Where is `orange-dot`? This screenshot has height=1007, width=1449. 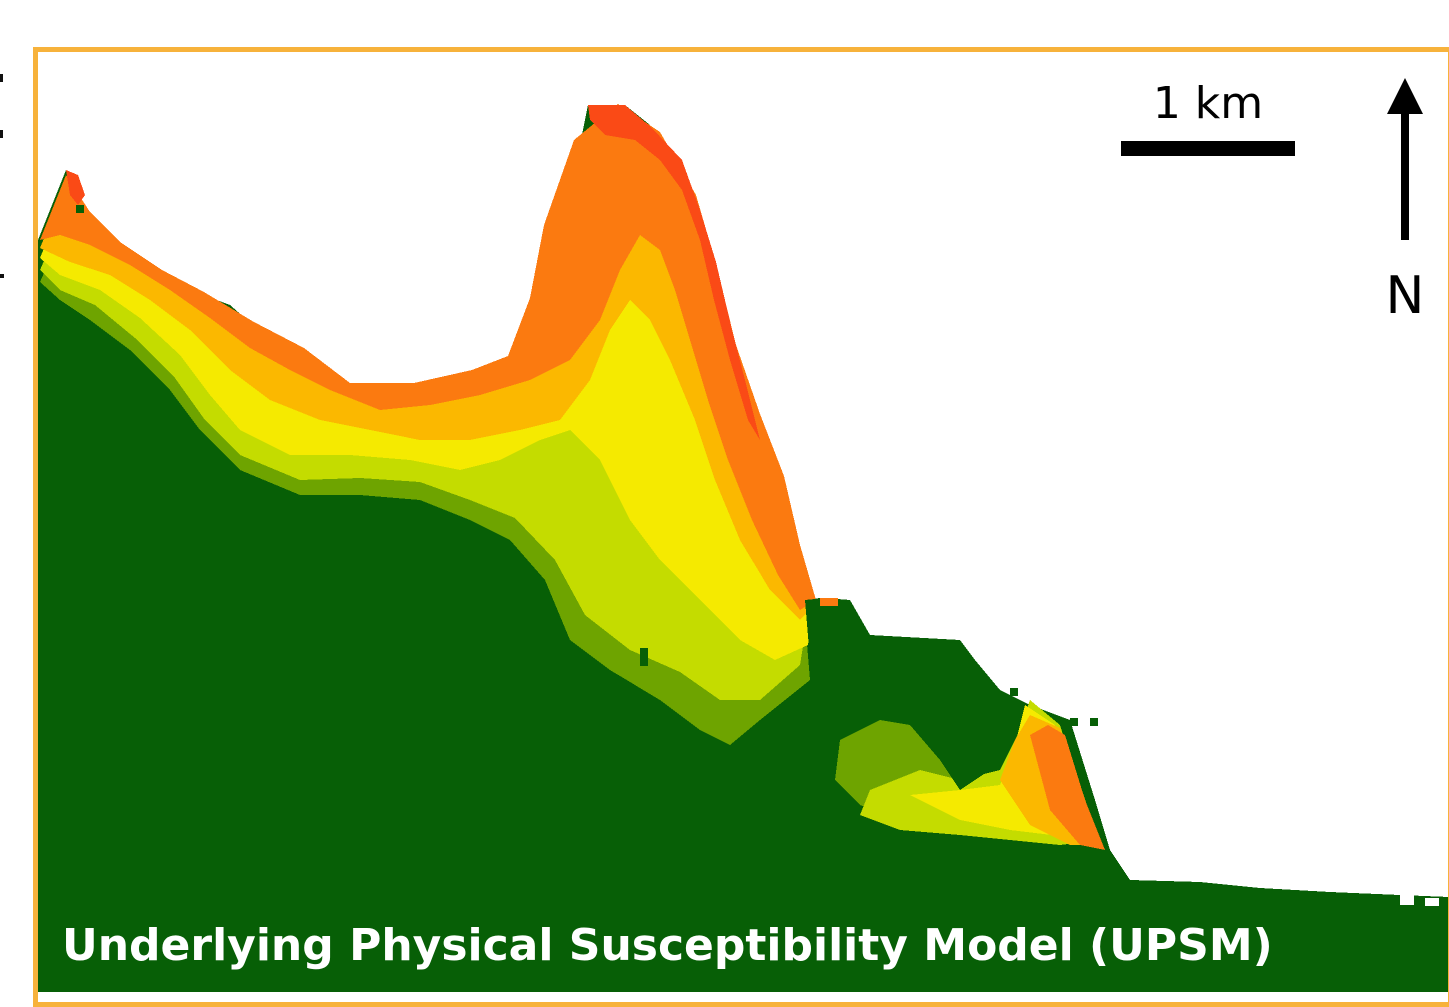 orange-dot is located at coordinates (829, 602).